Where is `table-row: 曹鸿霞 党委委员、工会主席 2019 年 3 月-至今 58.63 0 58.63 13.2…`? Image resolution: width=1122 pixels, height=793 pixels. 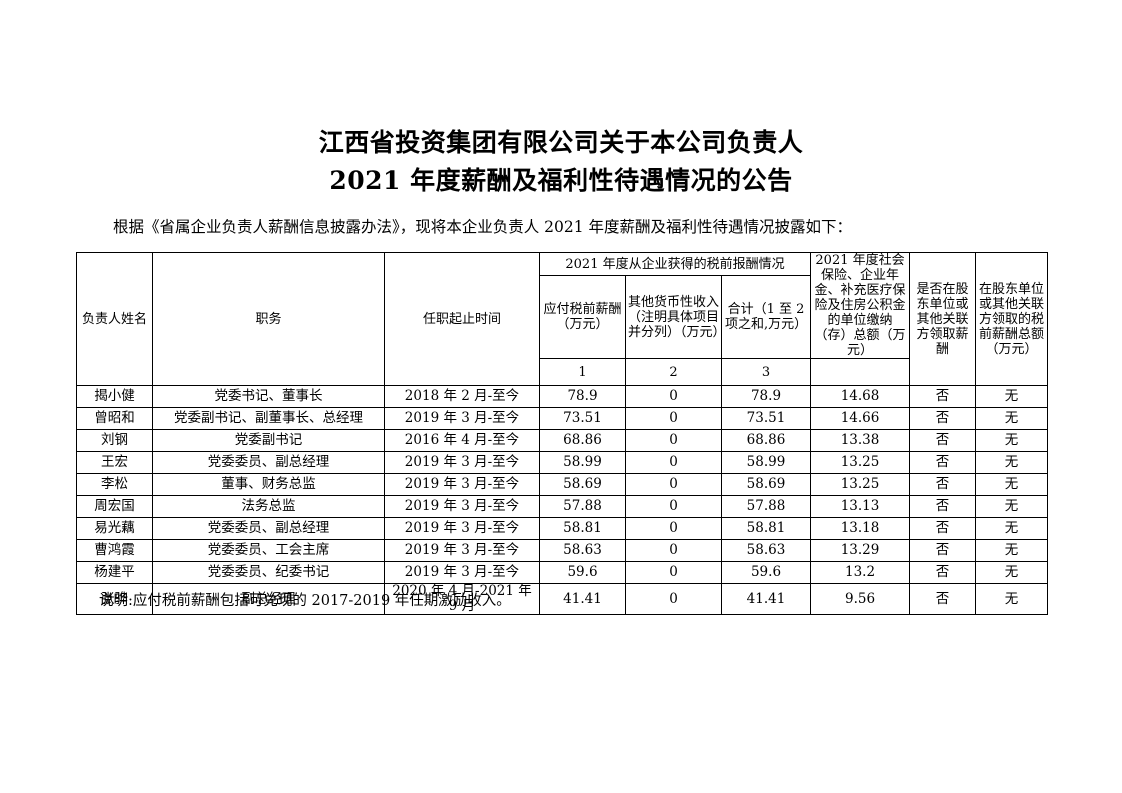
table-row: 曹鸿霞 党委委员、工会主席 2019 年 3 月-至今 58.63 0 58.63 13.2… is located at coordinates (562, 550).